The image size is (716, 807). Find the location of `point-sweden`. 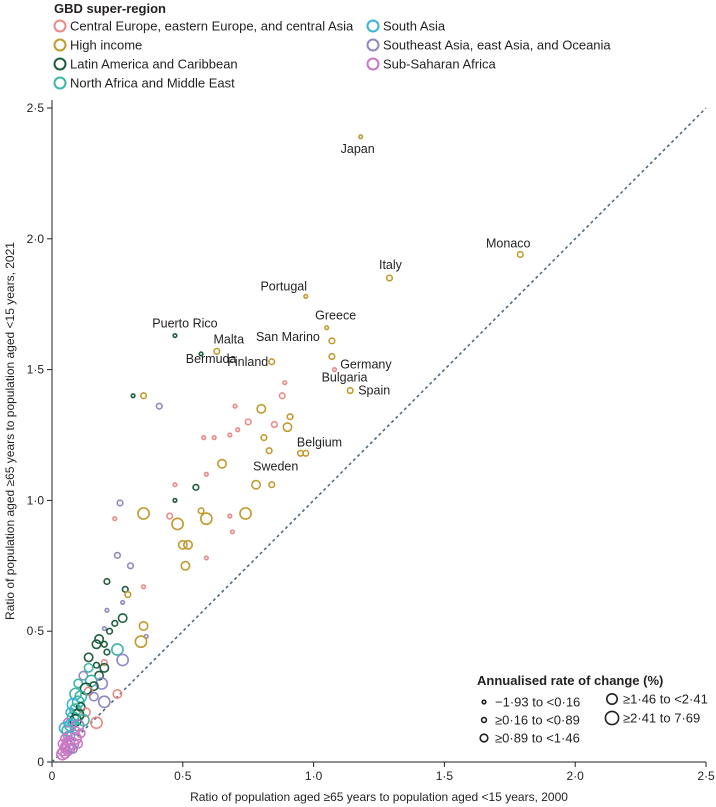

point-sweden is located at coordinates (306, 453).